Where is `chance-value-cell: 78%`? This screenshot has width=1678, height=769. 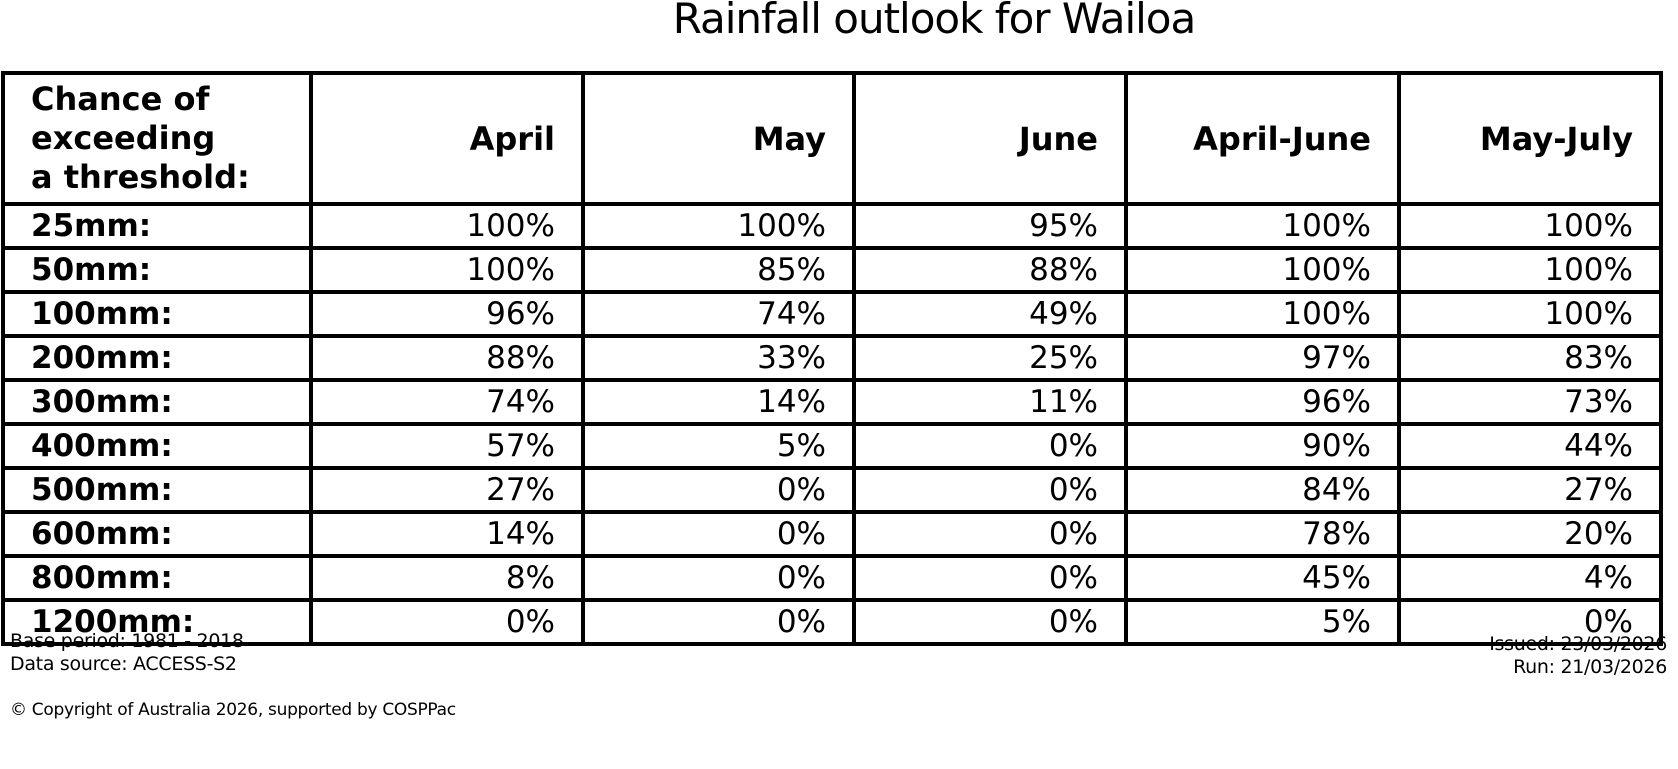 chance-value-cell: 78% is located at coordinates (1262, 534).